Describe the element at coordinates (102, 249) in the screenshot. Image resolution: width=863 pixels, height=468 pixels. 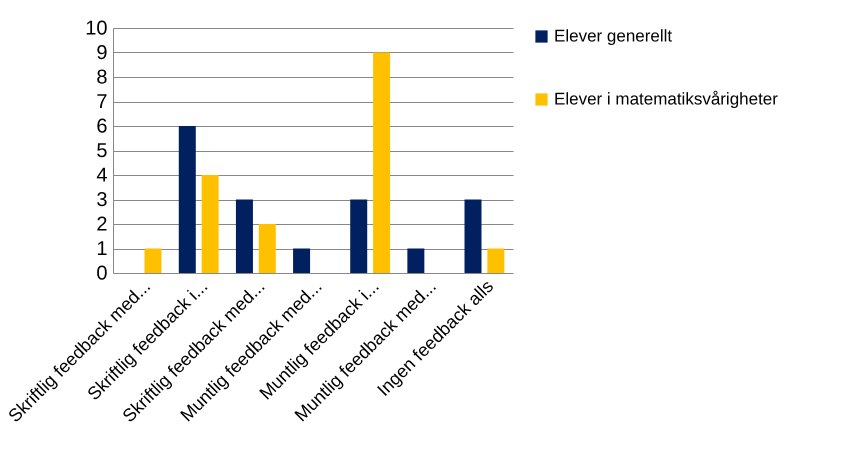
I see `y-tick-label: 1` at that location.